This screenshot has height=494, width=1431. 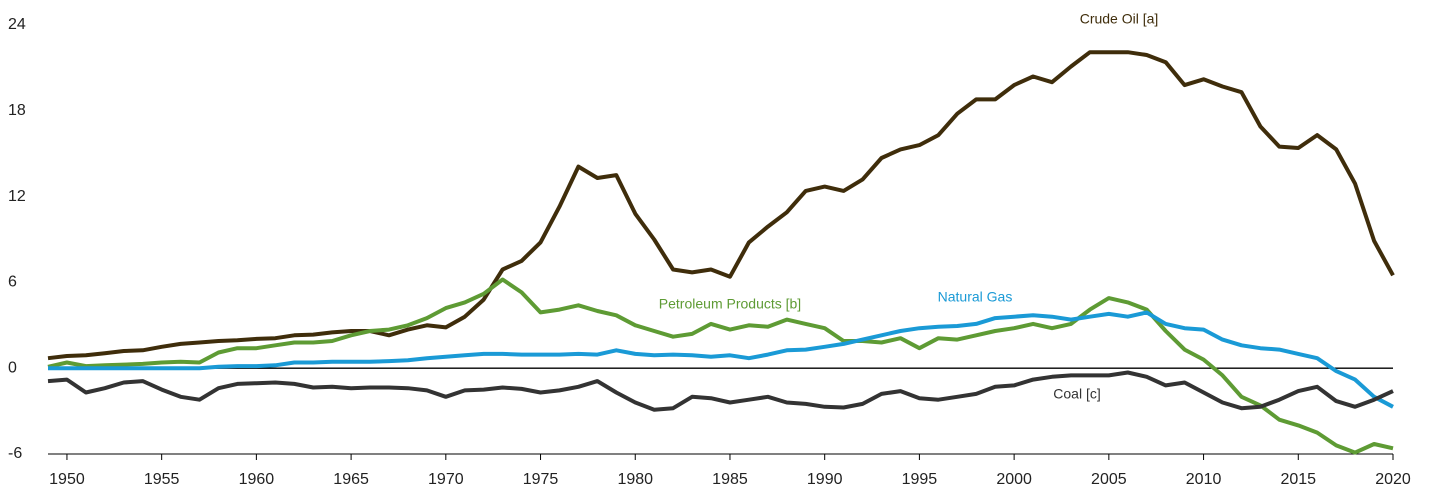 I want to click on y-tick-label: 18, so click(x=17, y=110).